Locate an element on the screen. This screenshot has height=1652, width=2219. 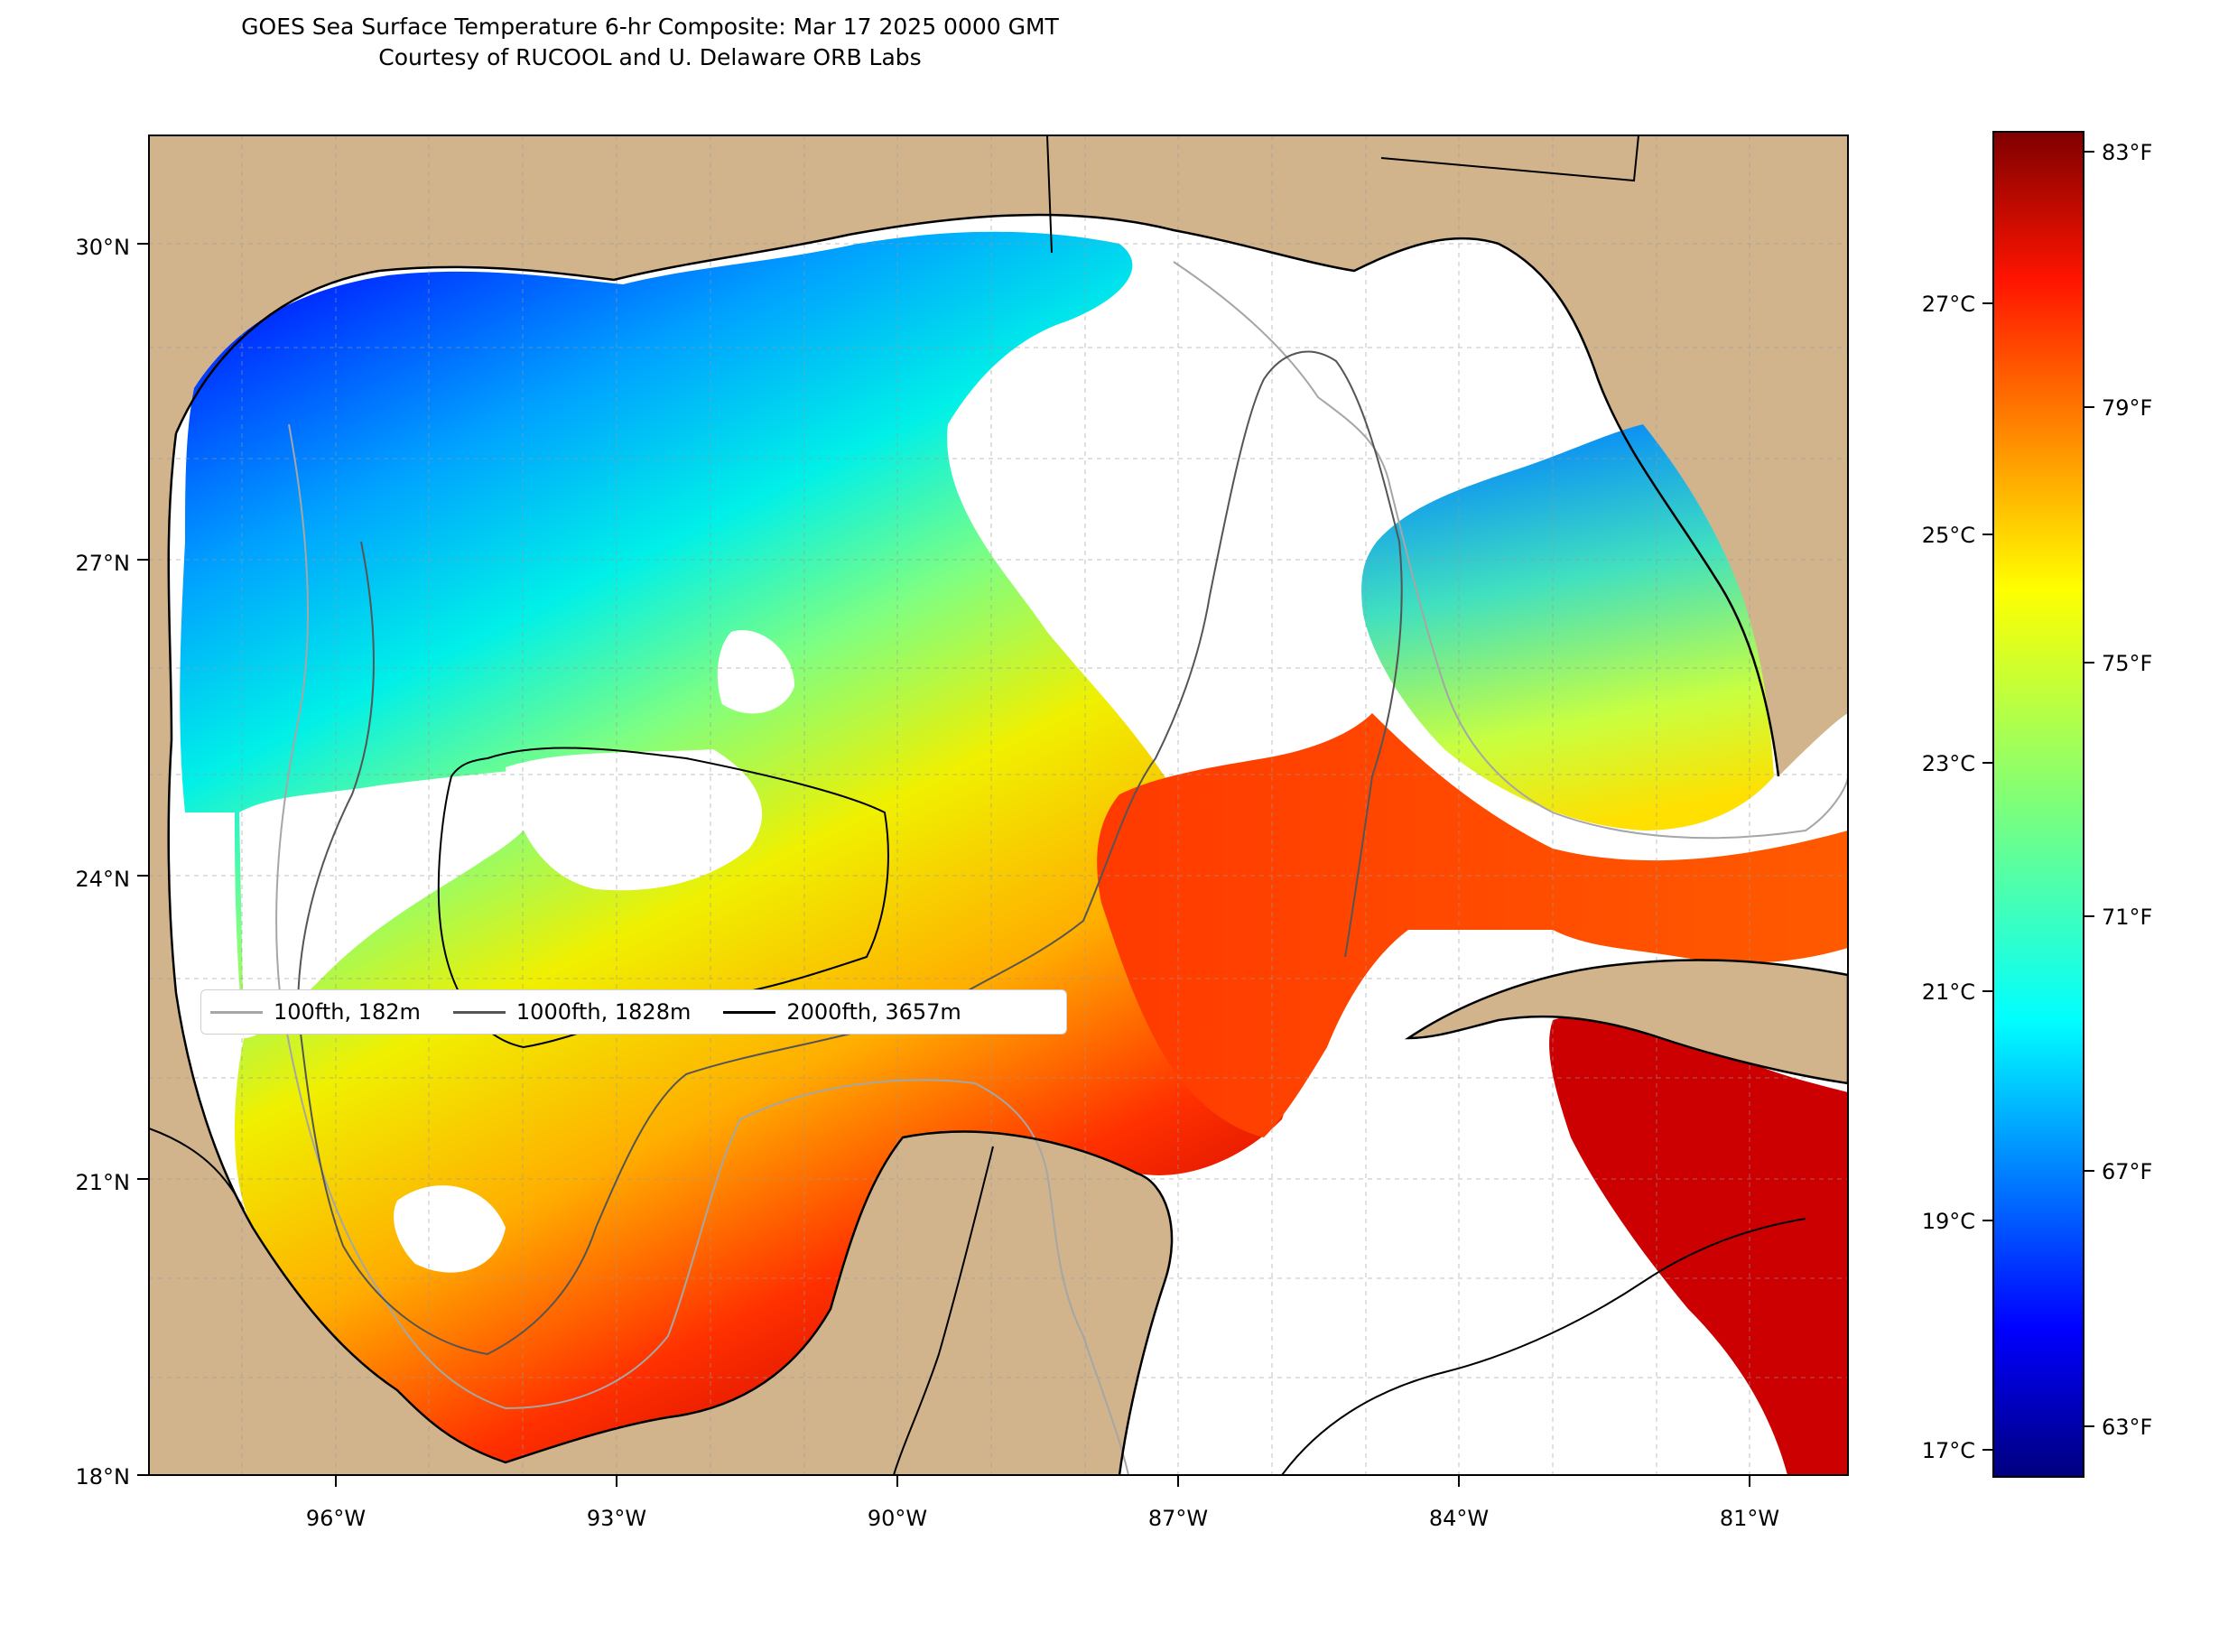
sst-loop-current is located at coordinates (1472, 925).